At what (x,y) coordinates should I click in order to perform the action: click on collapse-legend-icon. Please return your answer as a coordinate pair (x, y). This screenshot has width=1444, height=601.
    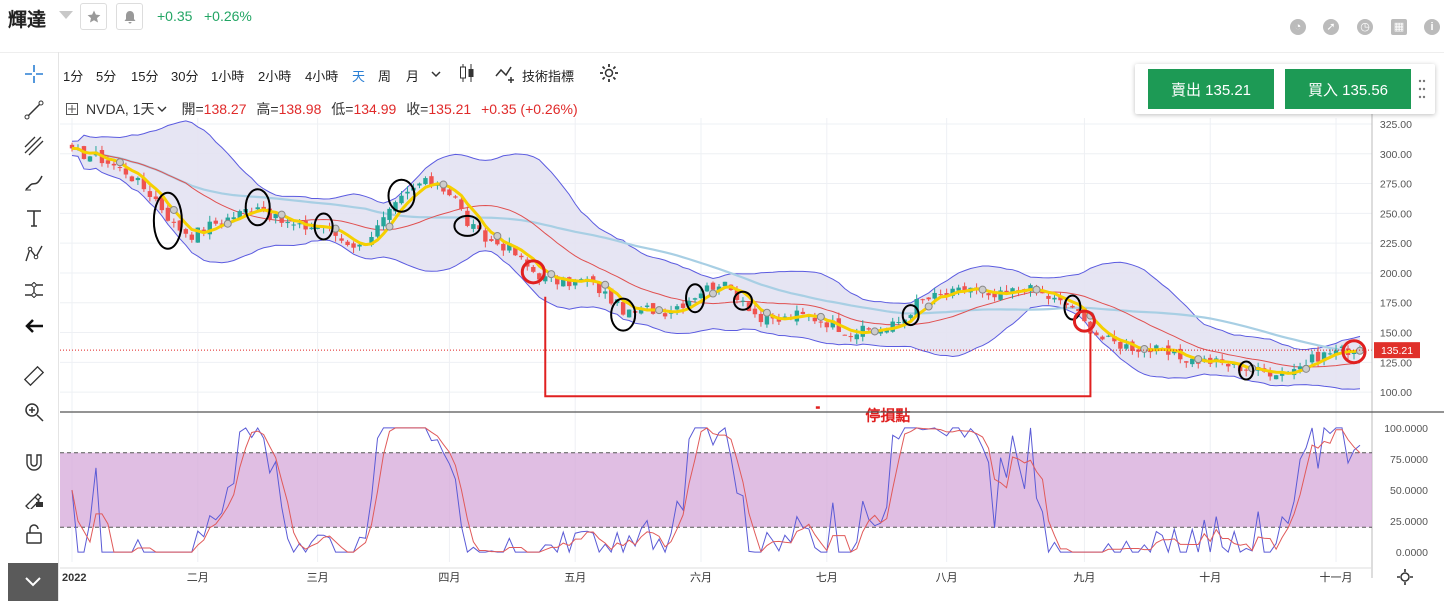
    Looking at the image, I should click on (72, 109).